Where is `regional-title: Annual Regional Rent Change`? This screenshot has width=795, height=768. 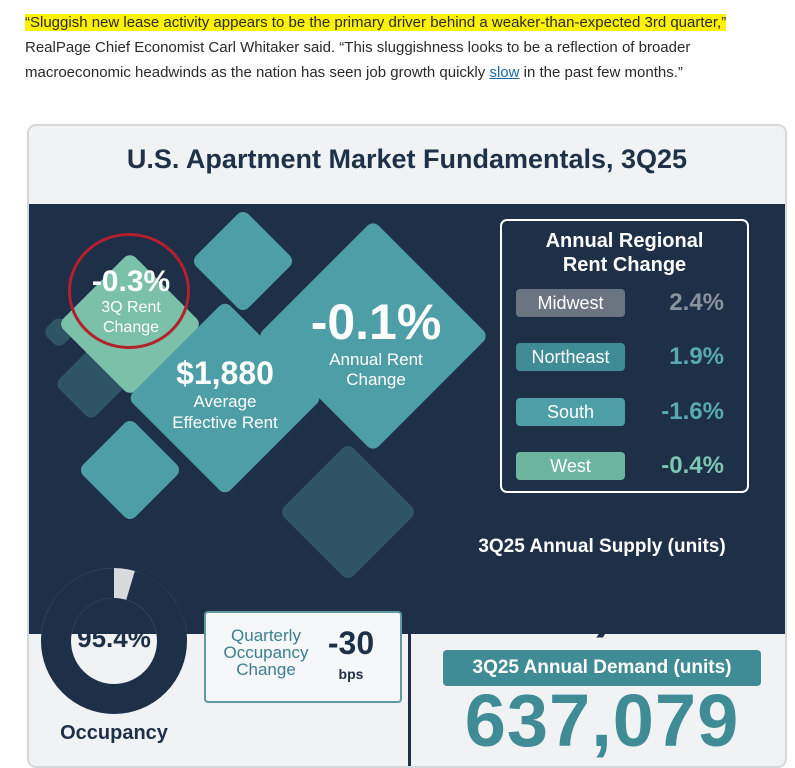
regional-title: Annual Regional Rent Change is located at coordinates (624, 253).